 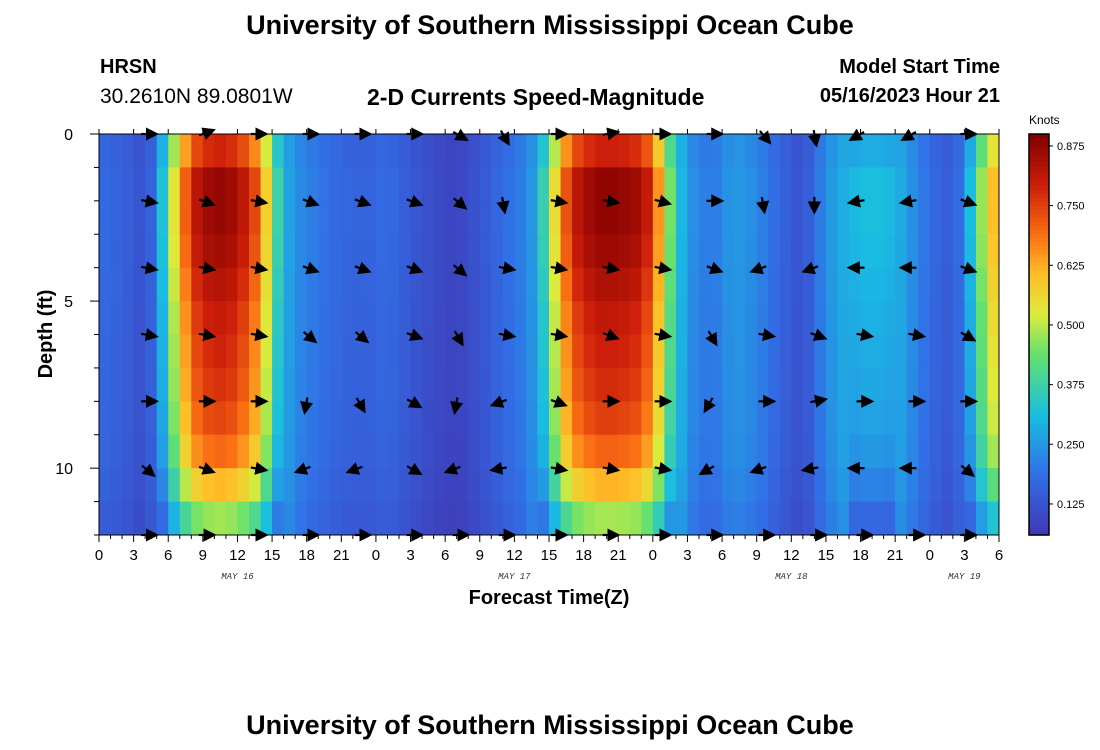 I want to click on x-tick-label: 15, so click(x=549, y=555).